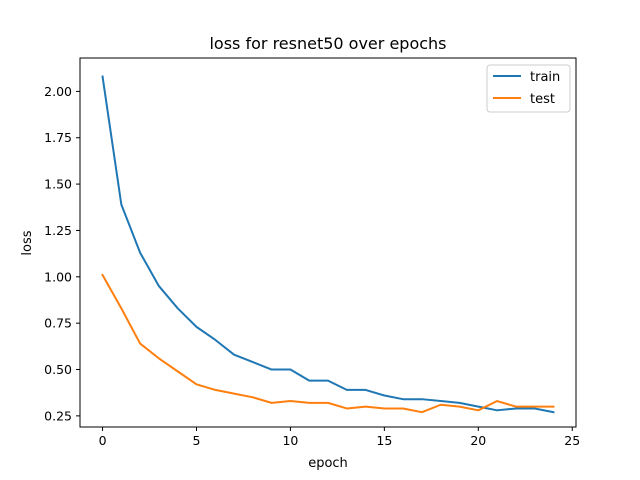 Image resolution: width=640 pixels, height=480 pixels. Describe the element at coordinates (58, 230) in the screenshot. I see `y-tick-label: 1.25` at that location.